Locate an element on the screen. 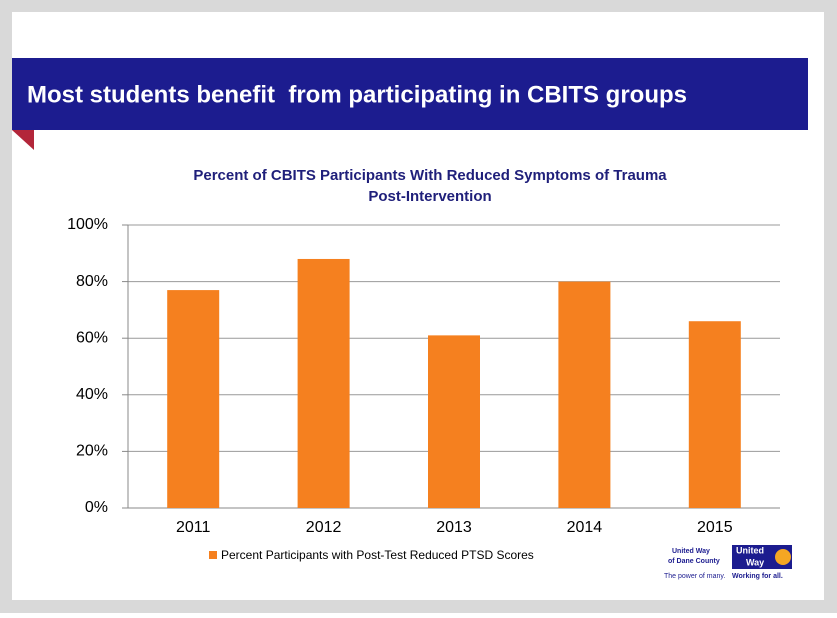 This screenshot has height=618, width=837. logo-text: Way is located at coordinates (755, 562).